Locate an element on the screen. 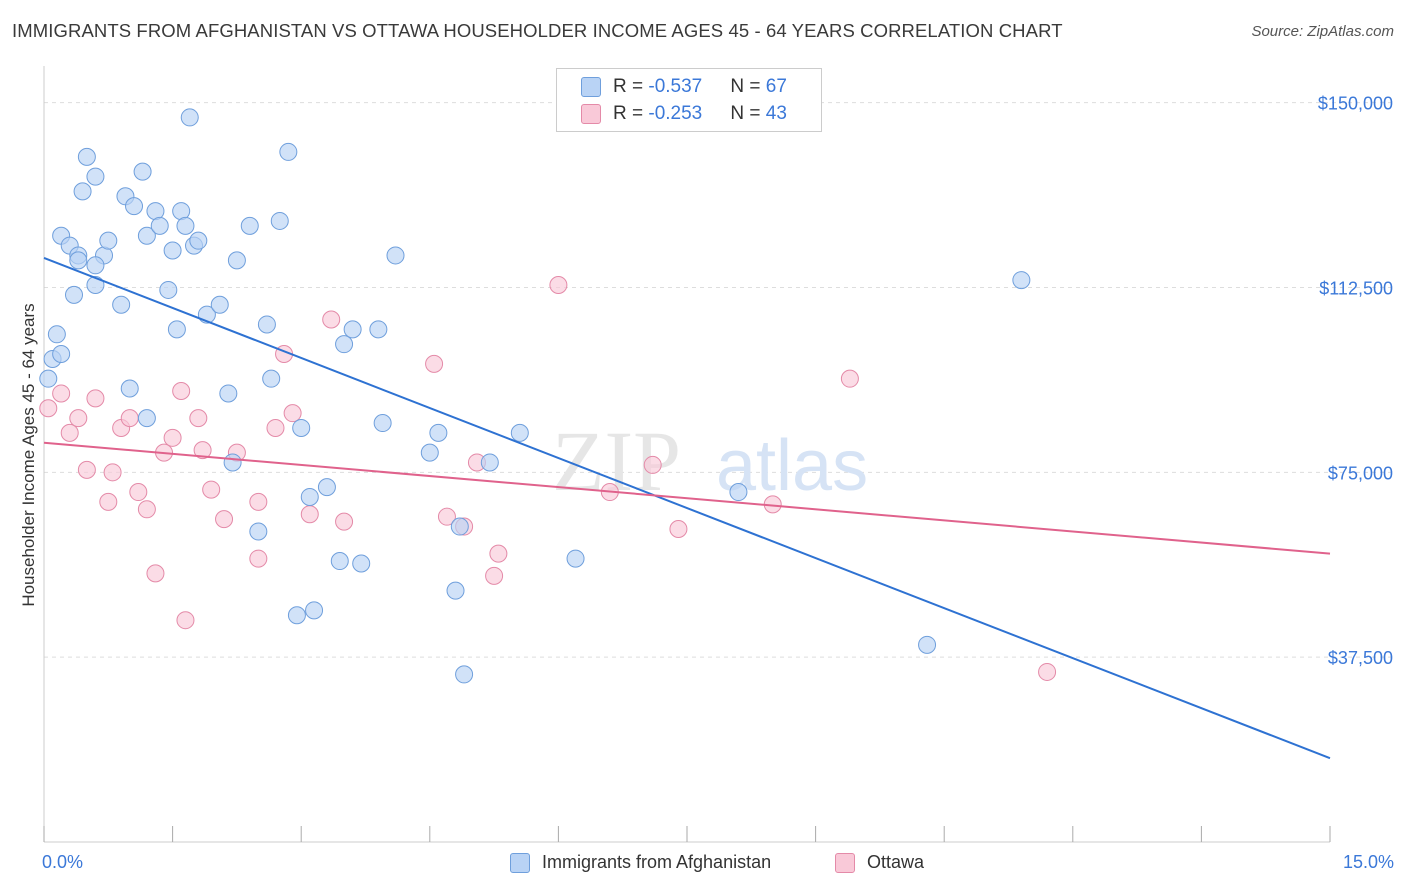  y-tick-label: $150,000 is located at coordinates (1355, 104).